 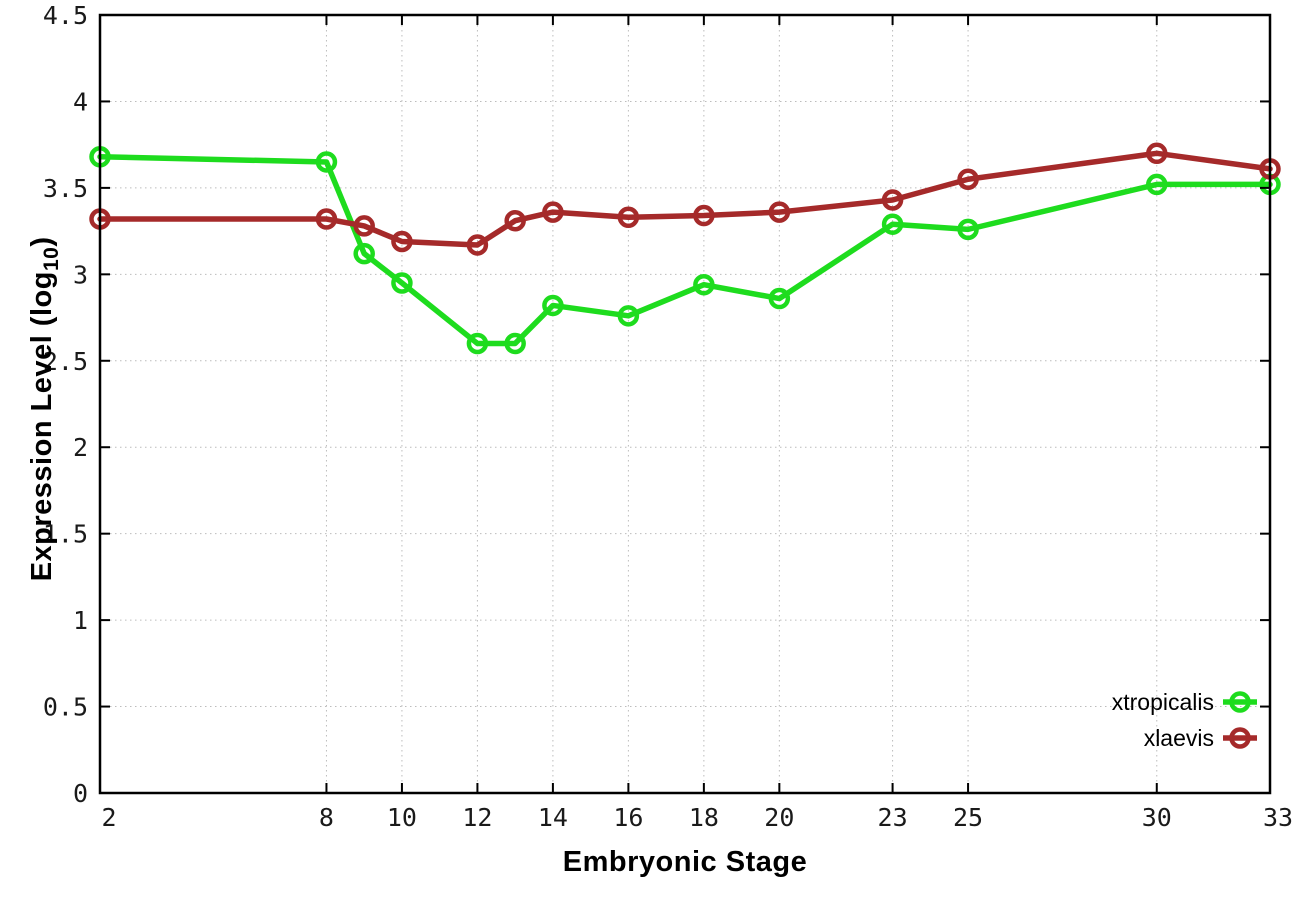 I want to click on y-tick-label: 0.5, so click(x=65, y=707).